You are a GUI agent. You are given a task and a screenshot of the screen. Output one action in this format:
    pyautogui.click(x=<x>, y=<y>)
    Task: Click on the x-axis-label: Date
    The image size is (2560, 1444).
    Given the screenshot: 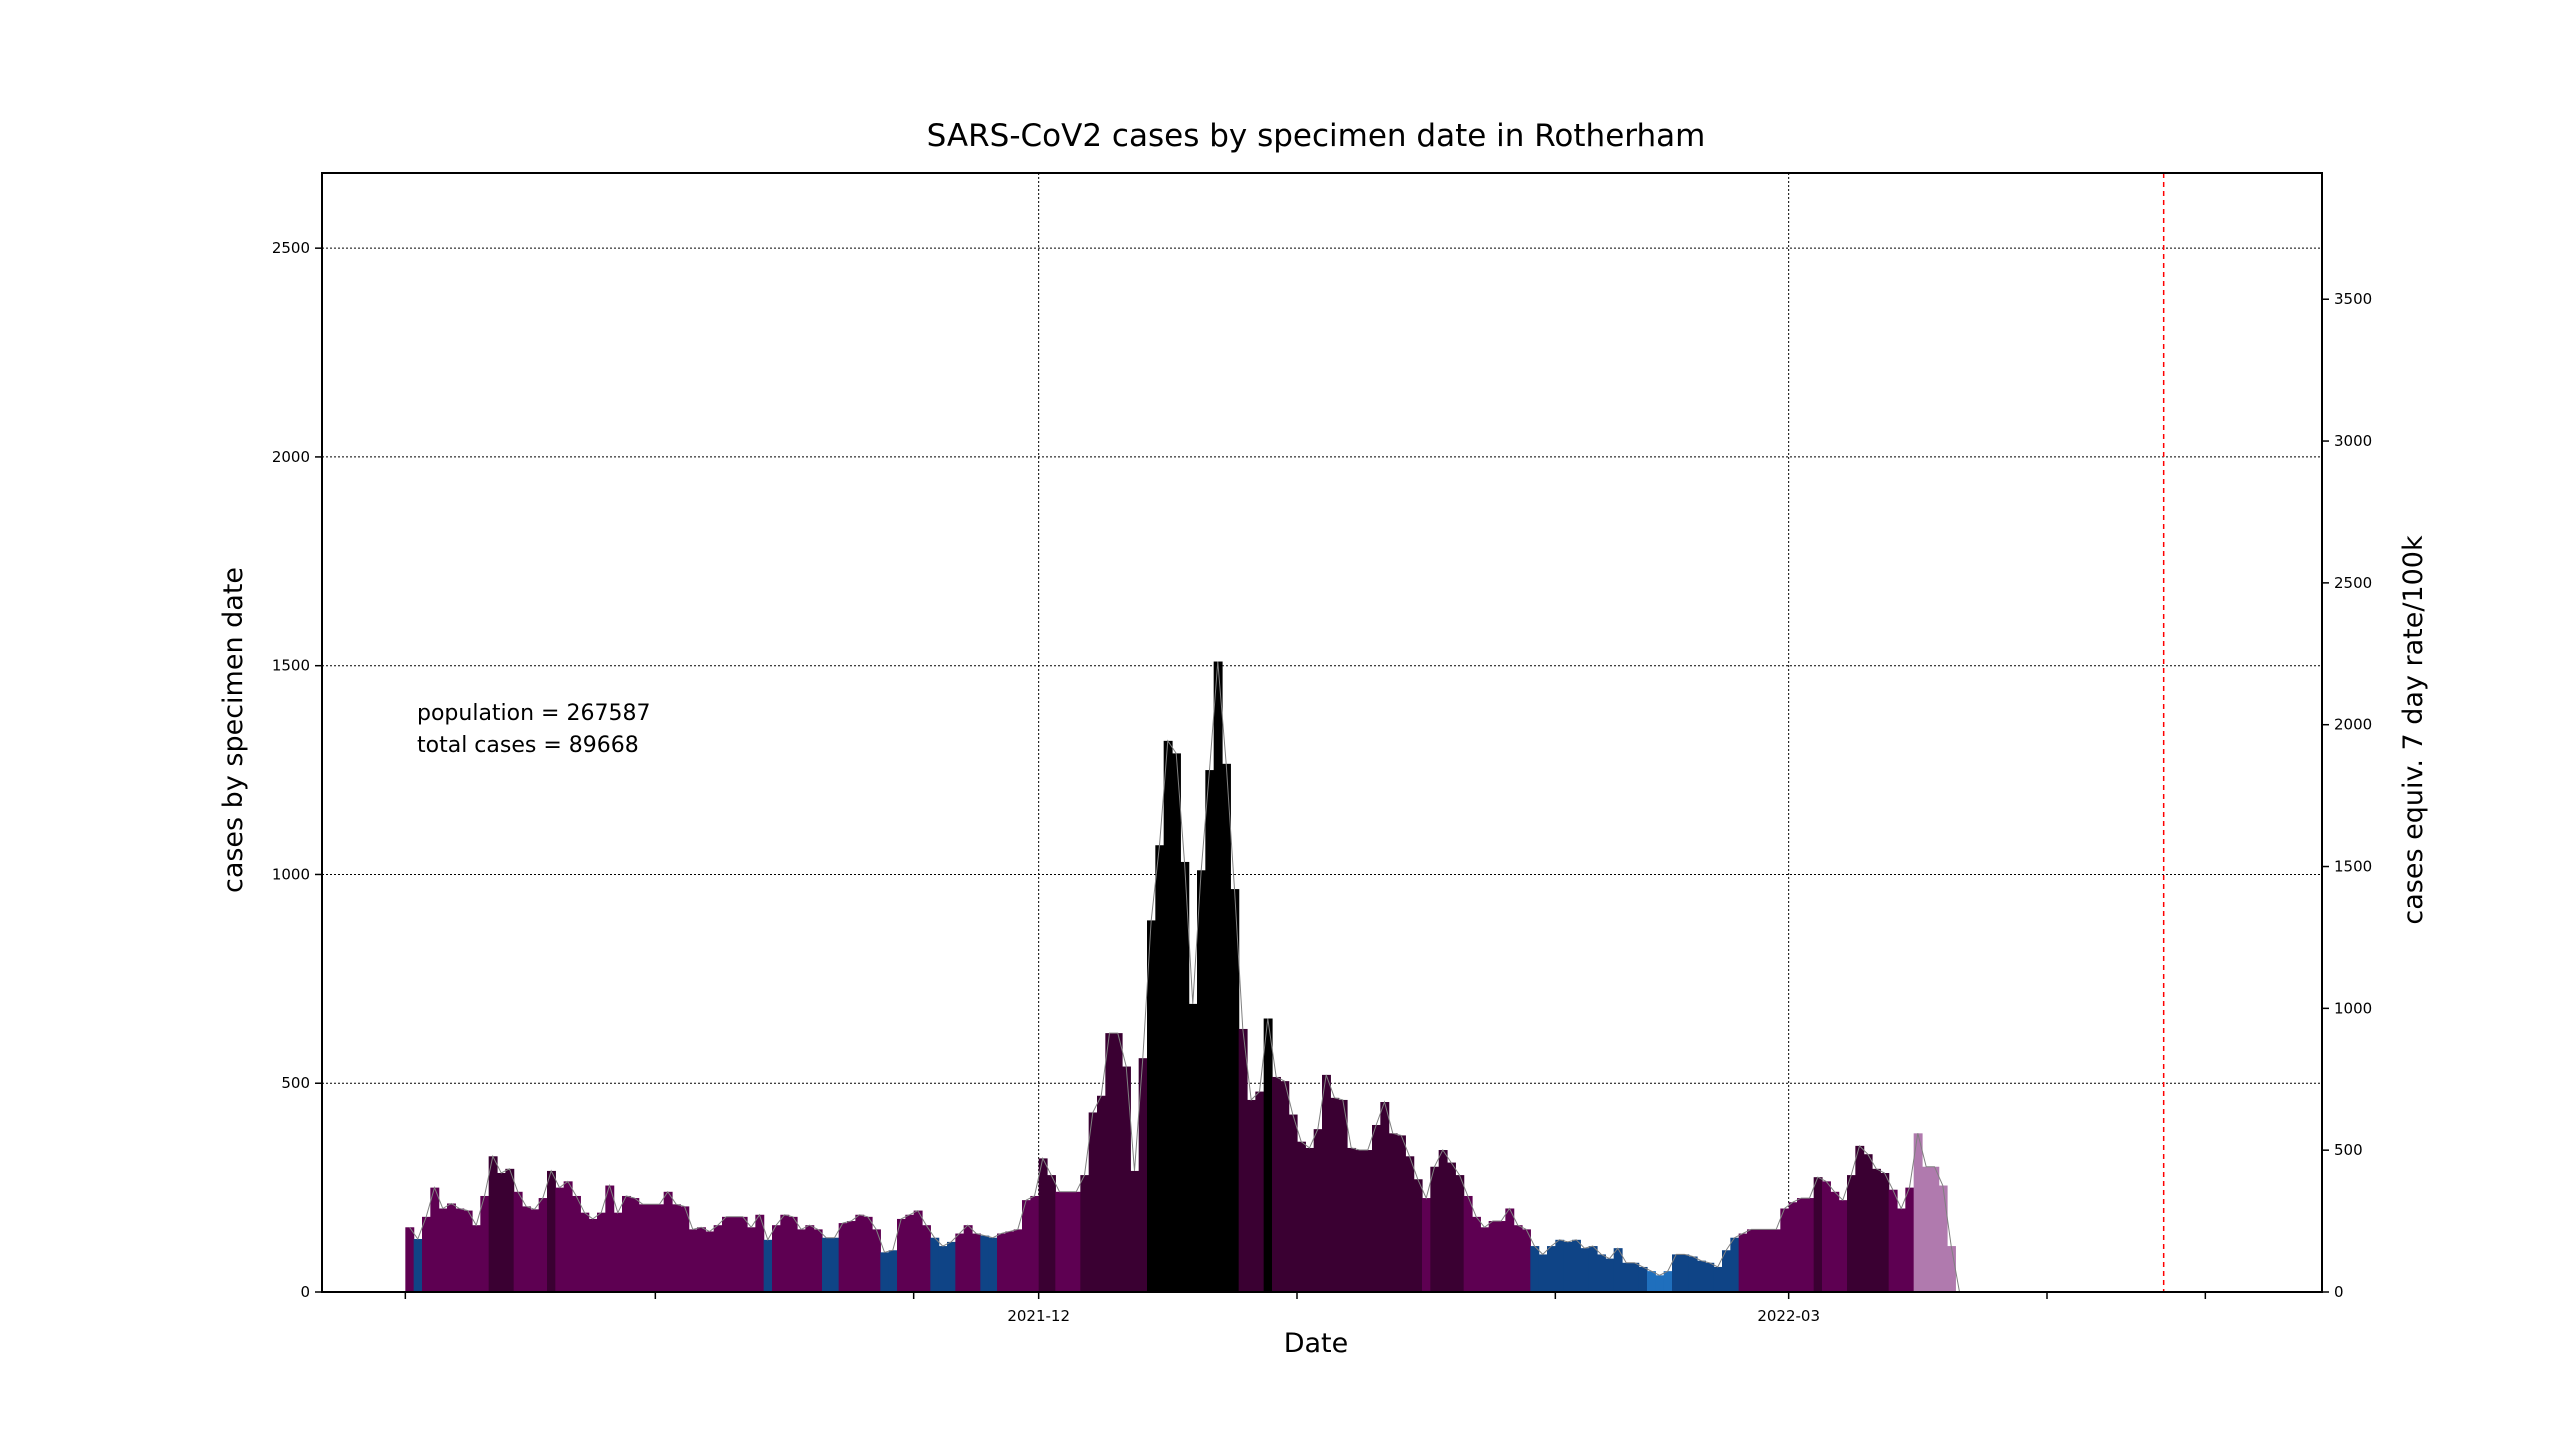 What is the action you would take?
    pyautogui.click(x=1316, y=1343)
    